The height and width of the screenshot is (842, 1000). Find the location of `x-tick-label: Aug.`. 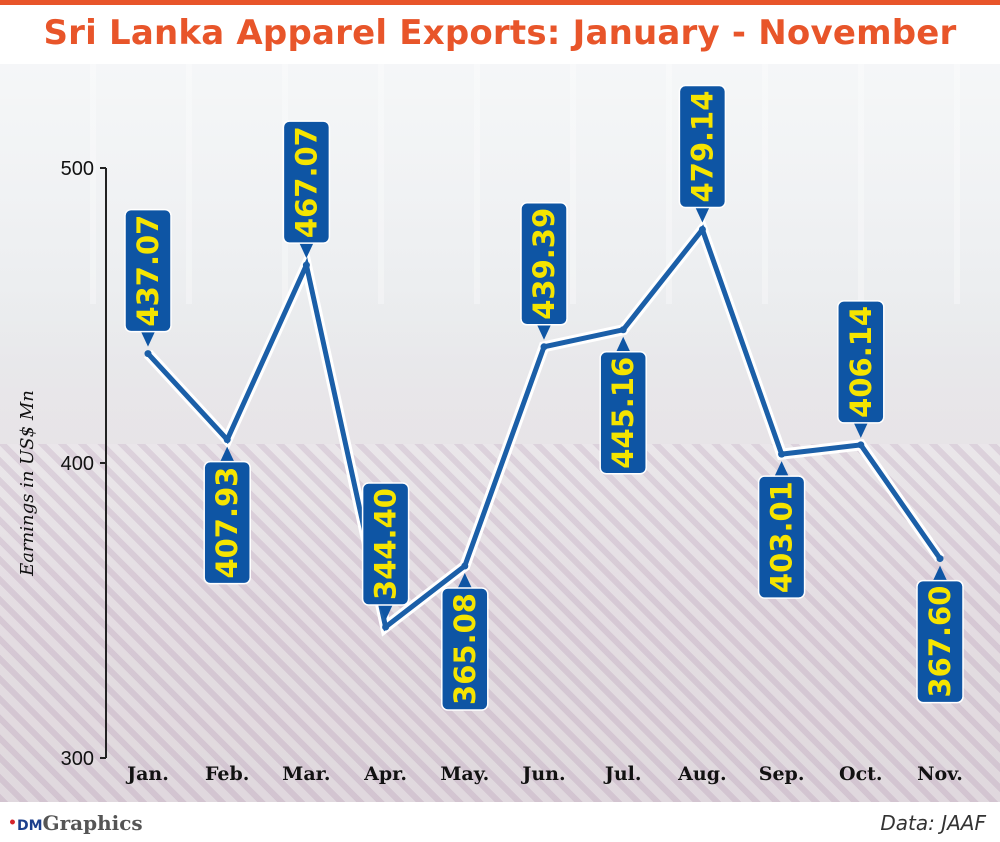

x-tick-label: Aug. is located at coordinates (701, 774).